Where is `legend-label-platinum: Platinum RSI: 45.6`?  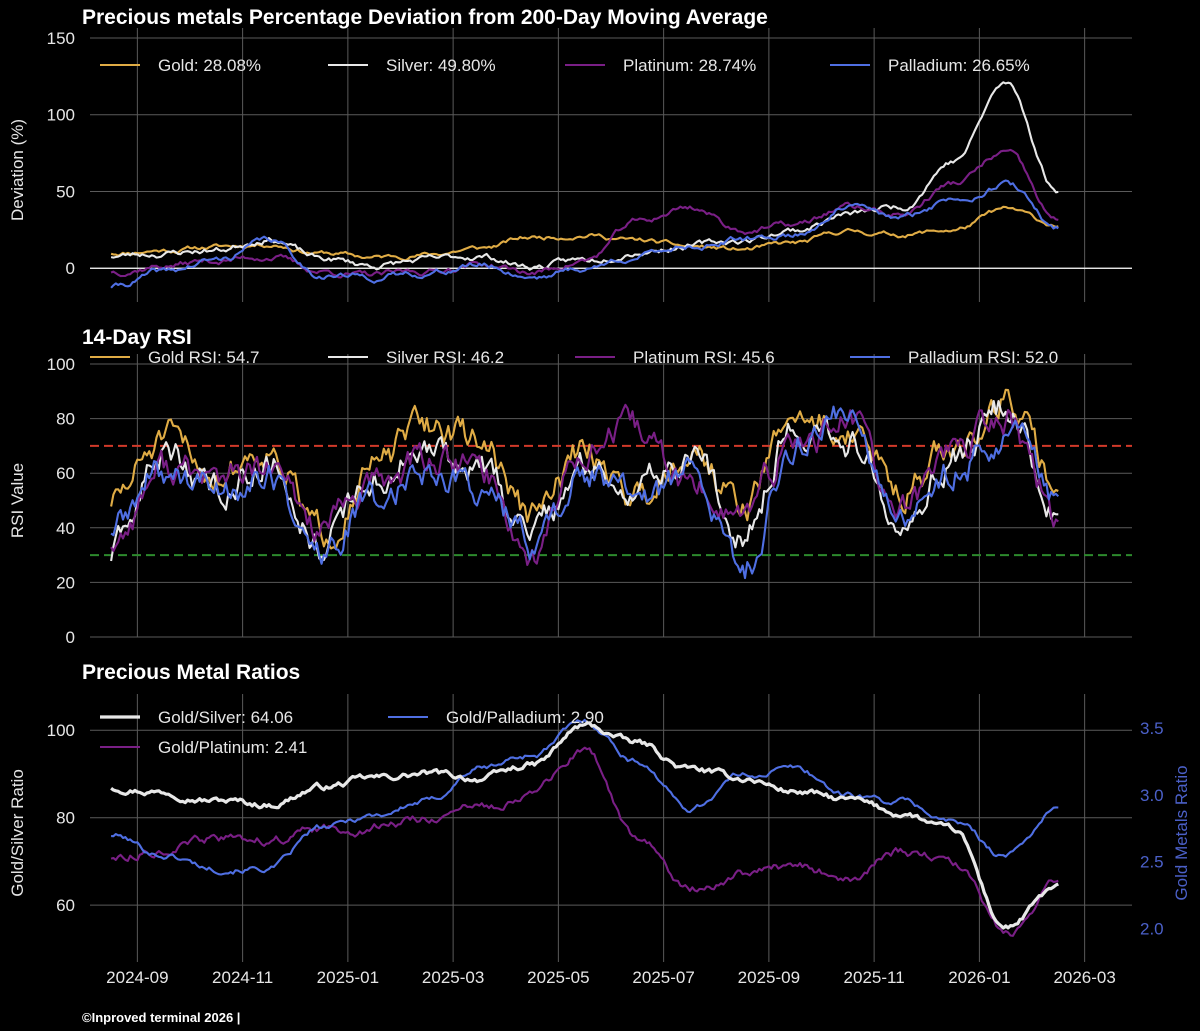 legend-label-platinum: Platinum RSI: 45.6 is located at coordinates (704, 357).